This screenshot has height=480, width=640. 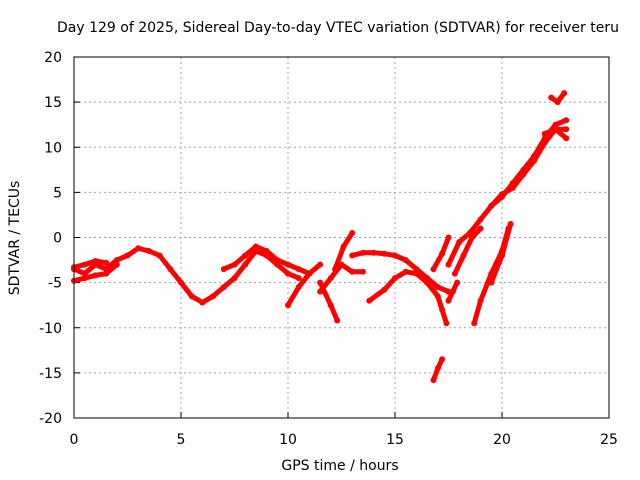 I want to click on y-axis-label: SDTVAR / TECUs, so click(x=15, y=238).